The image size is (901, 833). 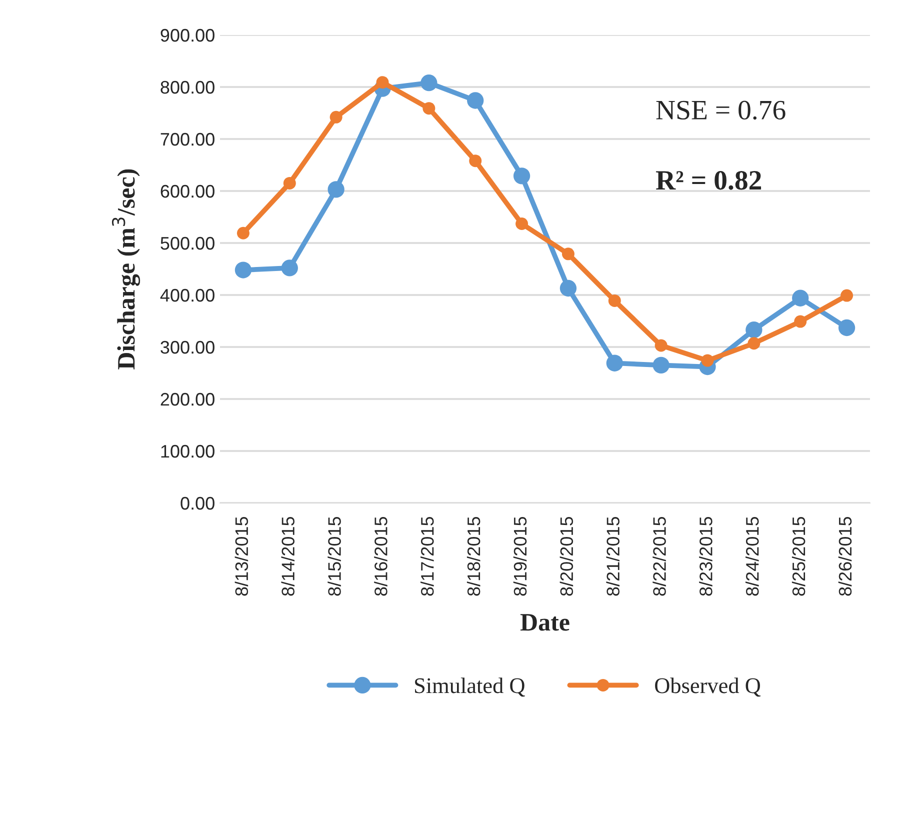 I want to click on x-tick-label: 8/16/2015, so click(x=381, y=556).